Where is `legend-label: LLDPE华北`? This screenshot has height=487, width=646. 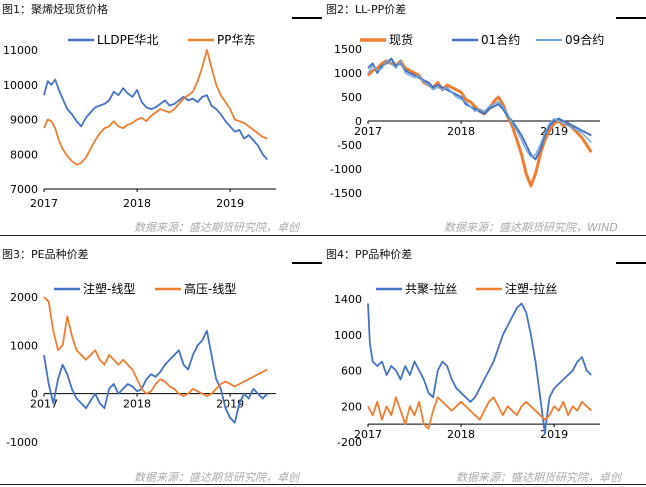 legend-label: LLDPE华北 is located at coordinates (127, 40).